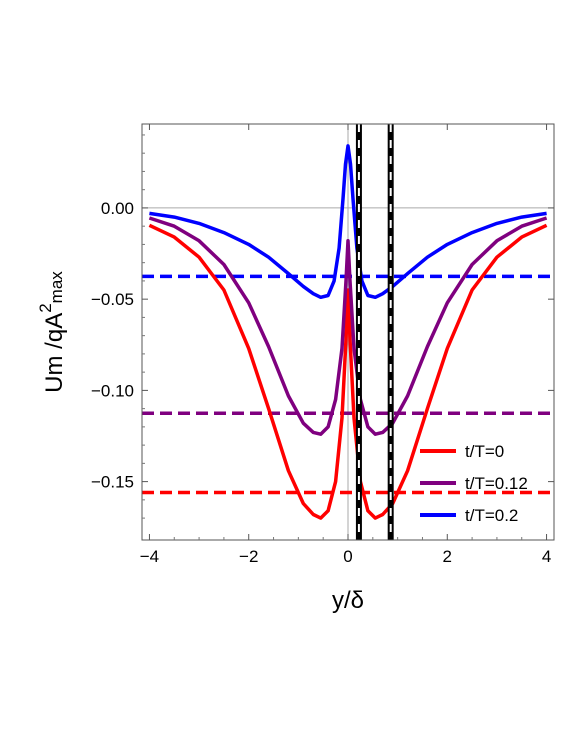 The image size is (588, 738). What do you see at coordinates (496, 483) in the screenshot?
I see `legend-label-1: t/T=0.12` at bounding box center [496, 483].